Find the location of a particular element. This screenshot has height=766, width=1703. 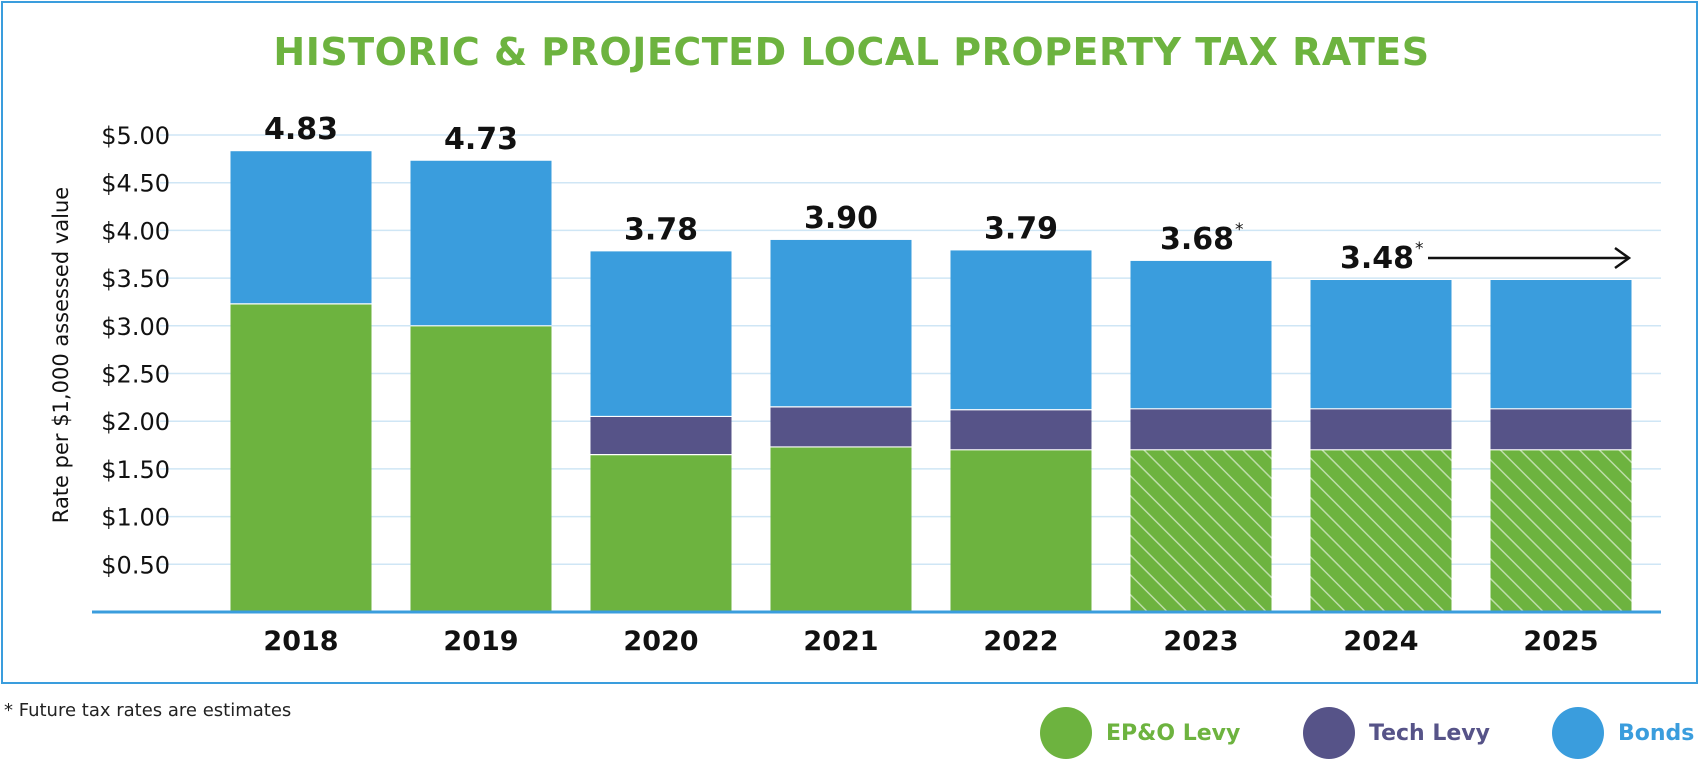

bar-bonds-2024 is located at coordinates (1381, 344).